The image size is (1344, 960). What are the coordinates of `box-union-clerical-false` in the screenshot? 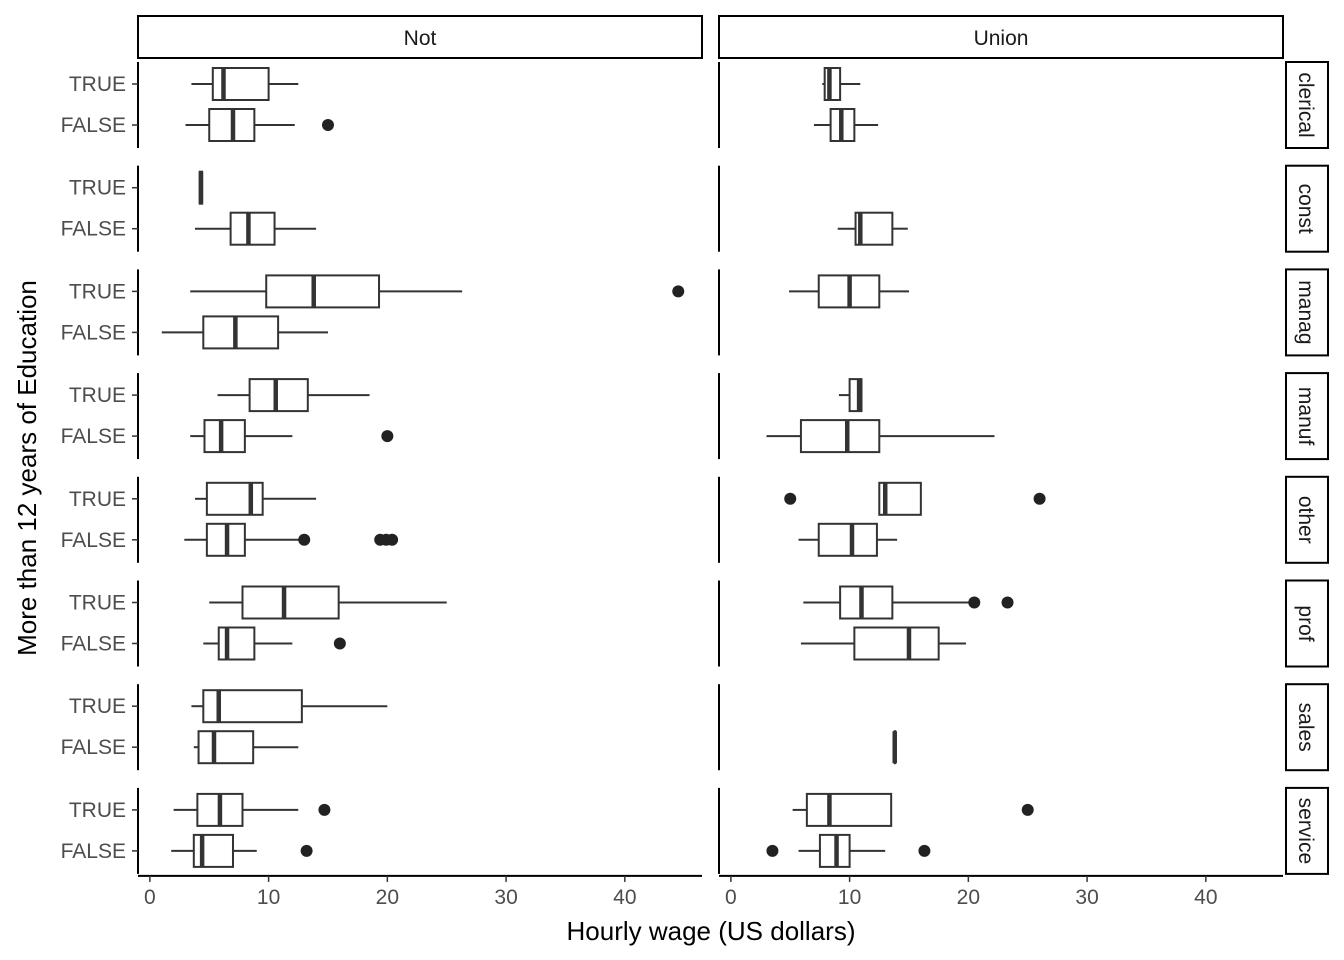 It's located at (846, 125).